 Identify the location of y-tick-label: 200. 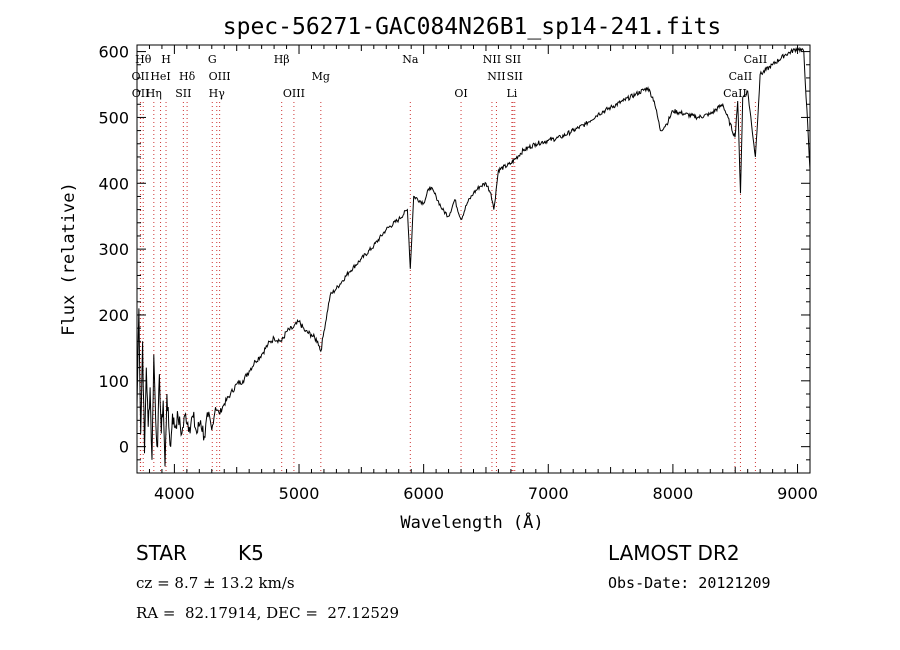
(113, 315).